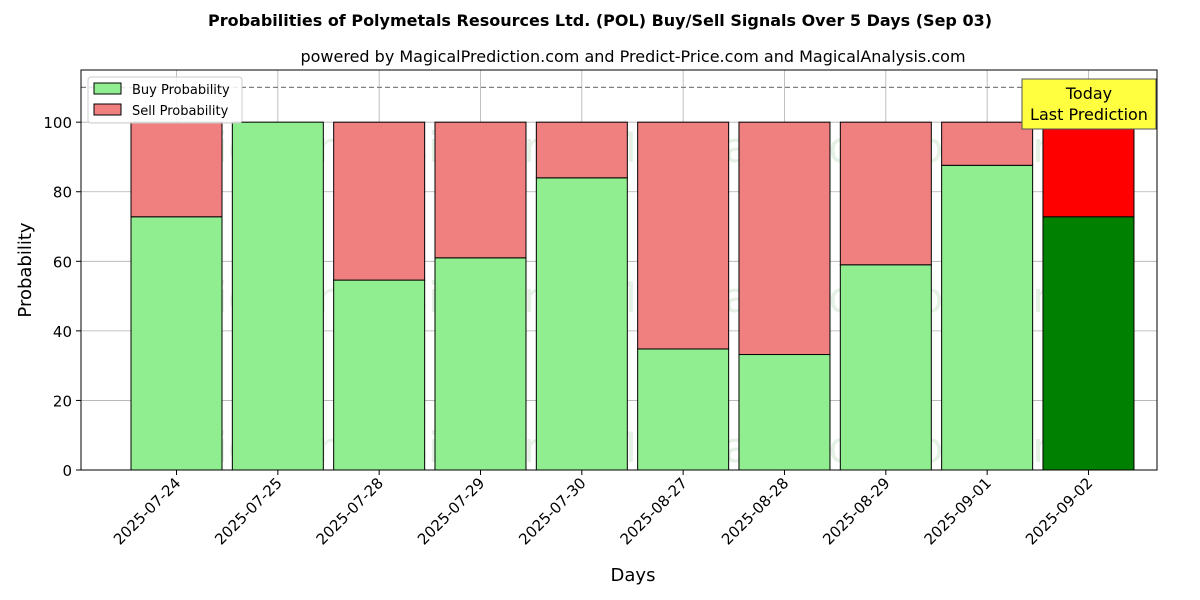 The width and height of the screenshot is (1200, 600). What do you see at coordinates (62, 193) in the screenshot?
I see `y-tick-label: 80` at bounding box center [62, 193].